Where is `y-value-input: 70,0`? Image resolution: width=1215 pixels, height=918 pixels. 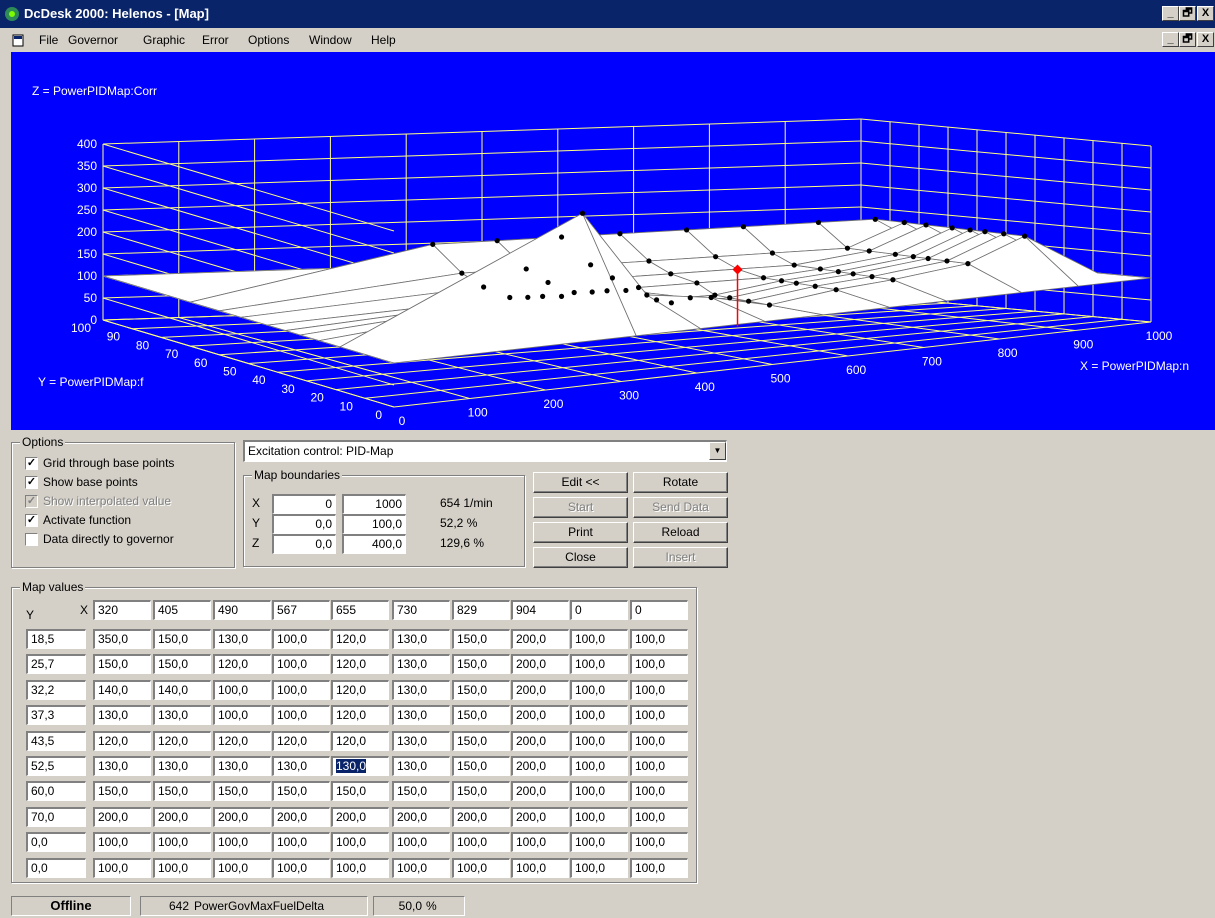 y-value-input: 70,0 is located at coordinates (56, 816).